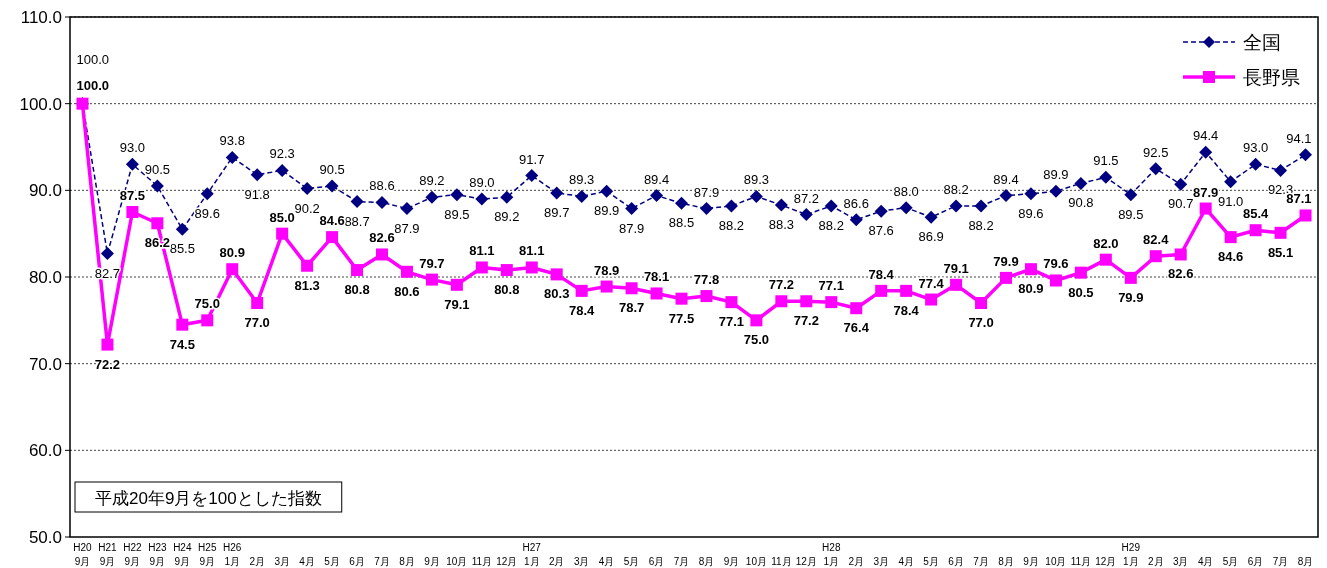 The image size is (1327, 568). Describe the element at coordinates (781, 225) in the screenshot. I see `data-label: 88.3` at that location.